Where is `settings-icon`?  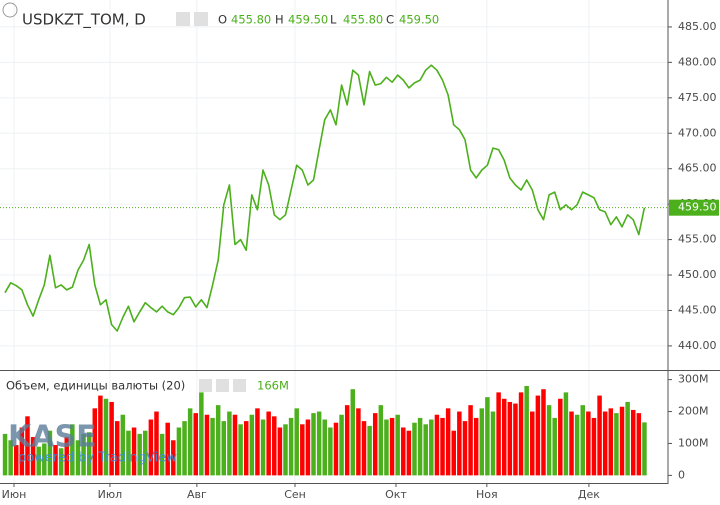
settings-icon is located at coordinates (183, 19).